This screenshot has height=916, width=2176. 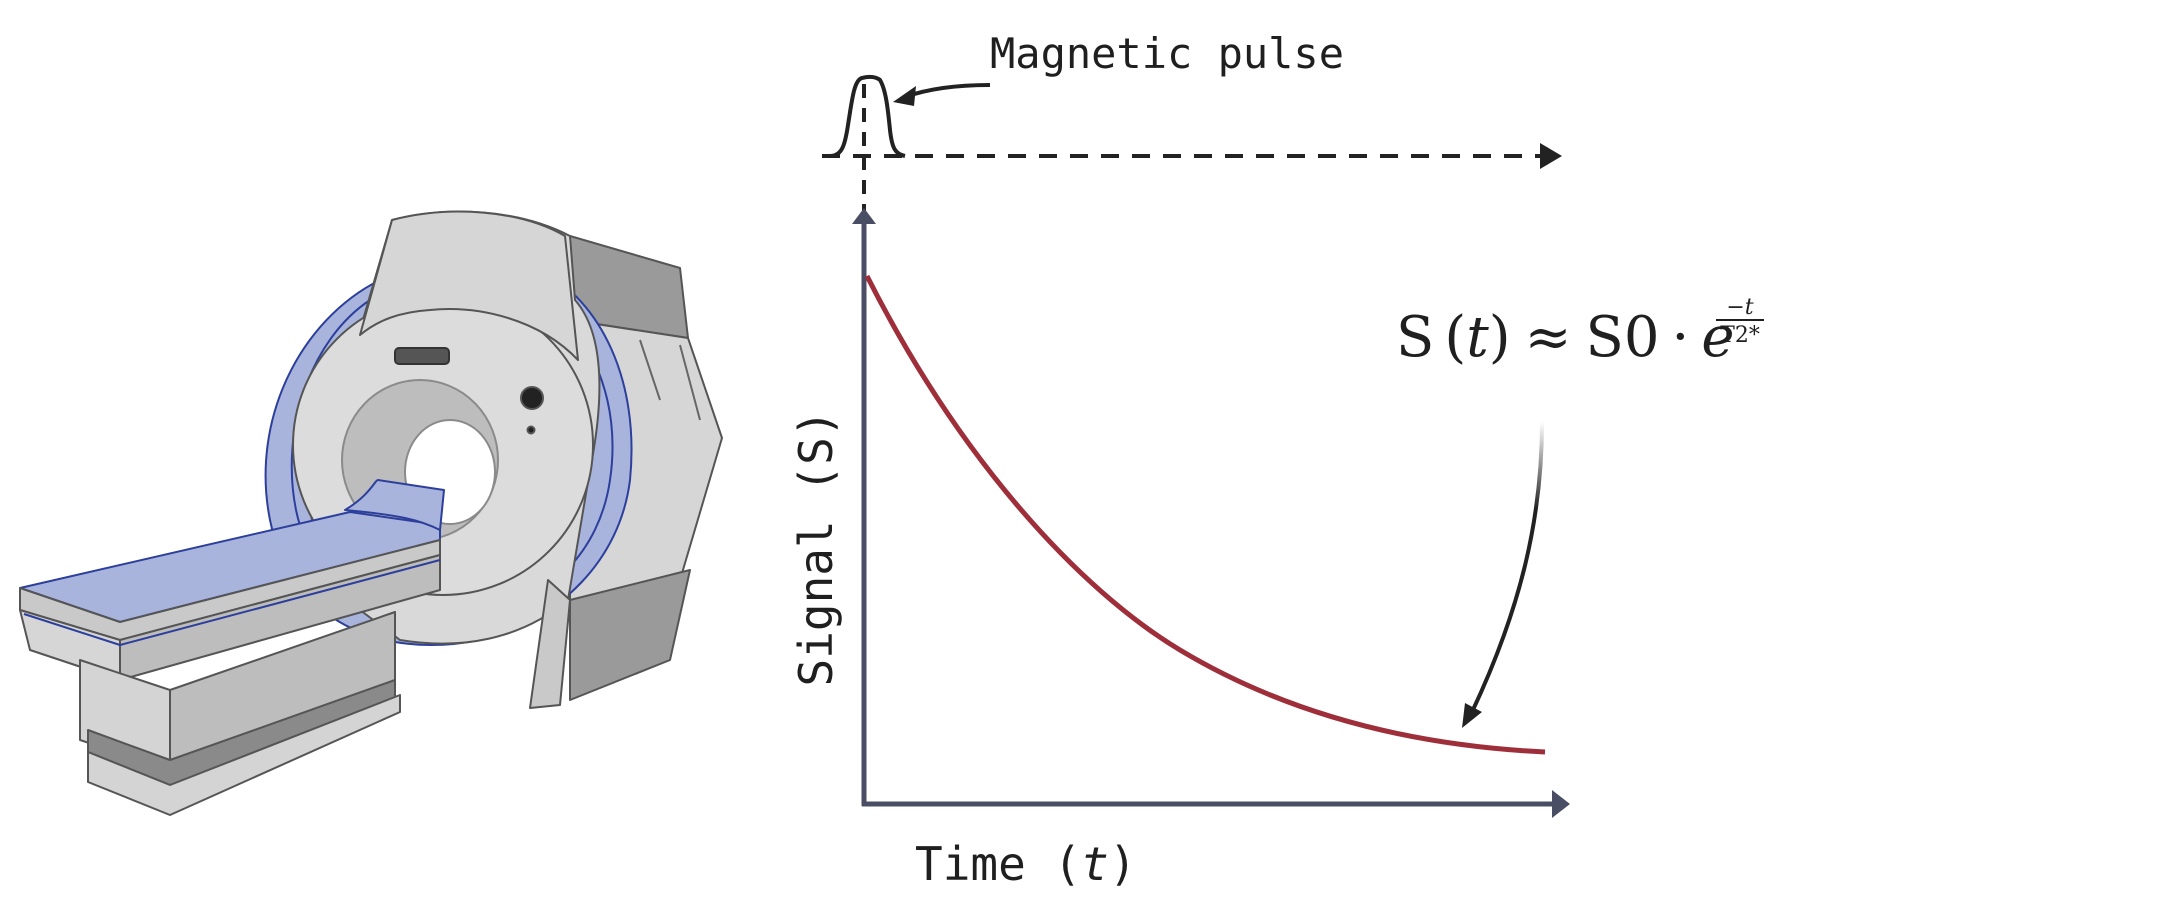 I want to click on decay-equation: S (t) ≈ S0 · e −t T2*, so click(x=1580, y=332).